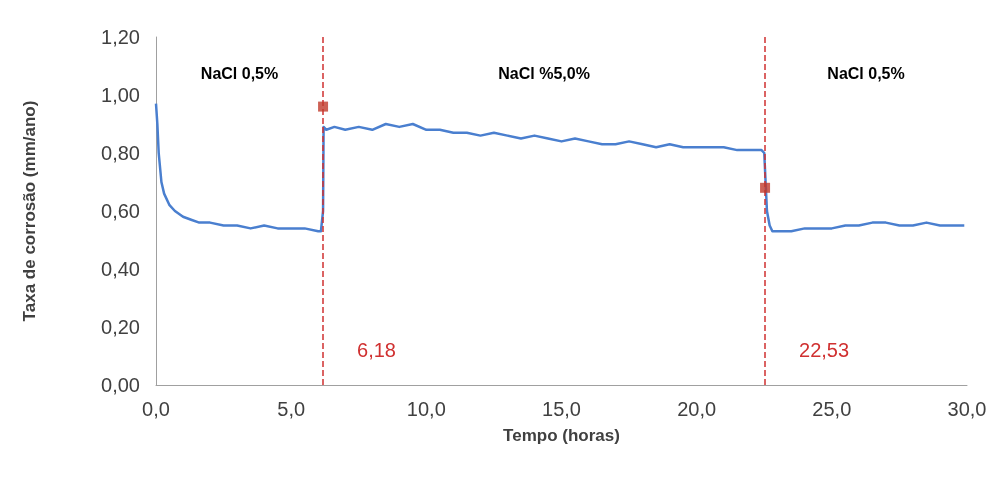 The image size is (1008, 481). What do you see at coordinates (29, 211) in the screenshot?
I see `y-axis-title: Taxa de corrosão (mm/ano)` at bounding box center [29, 211].